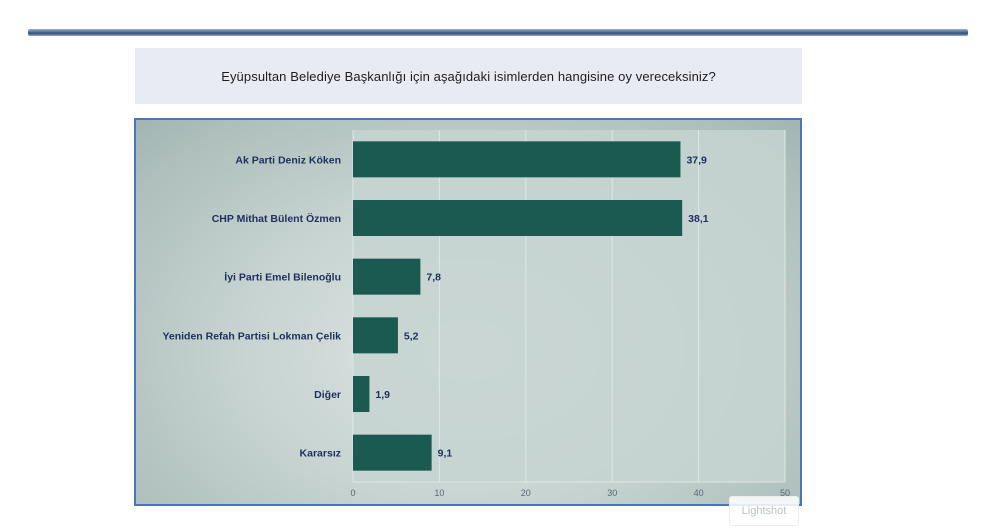  Describe the element at coordinates (288, 160) in the screenshot. I see `category-label: Ak Parti Deniz Köken` at that location.